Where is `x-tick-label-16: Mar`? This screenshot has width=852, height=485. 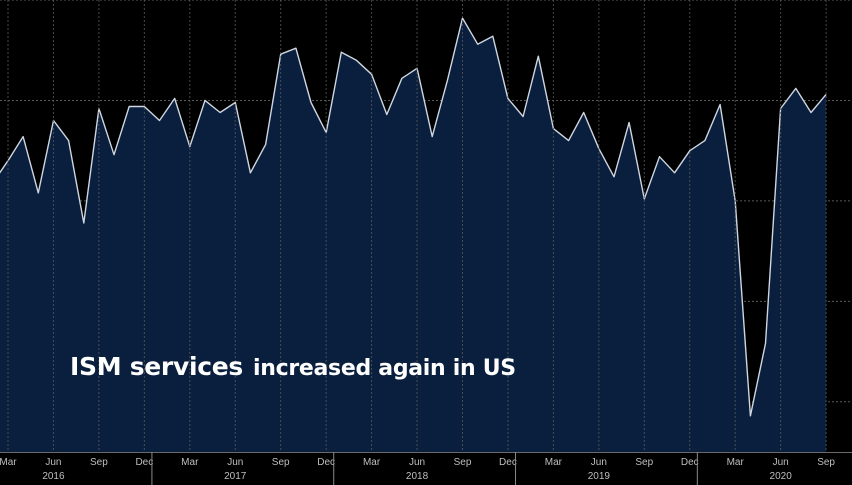
x-tick-label-16: Mar is located at coordinates (736, 462).